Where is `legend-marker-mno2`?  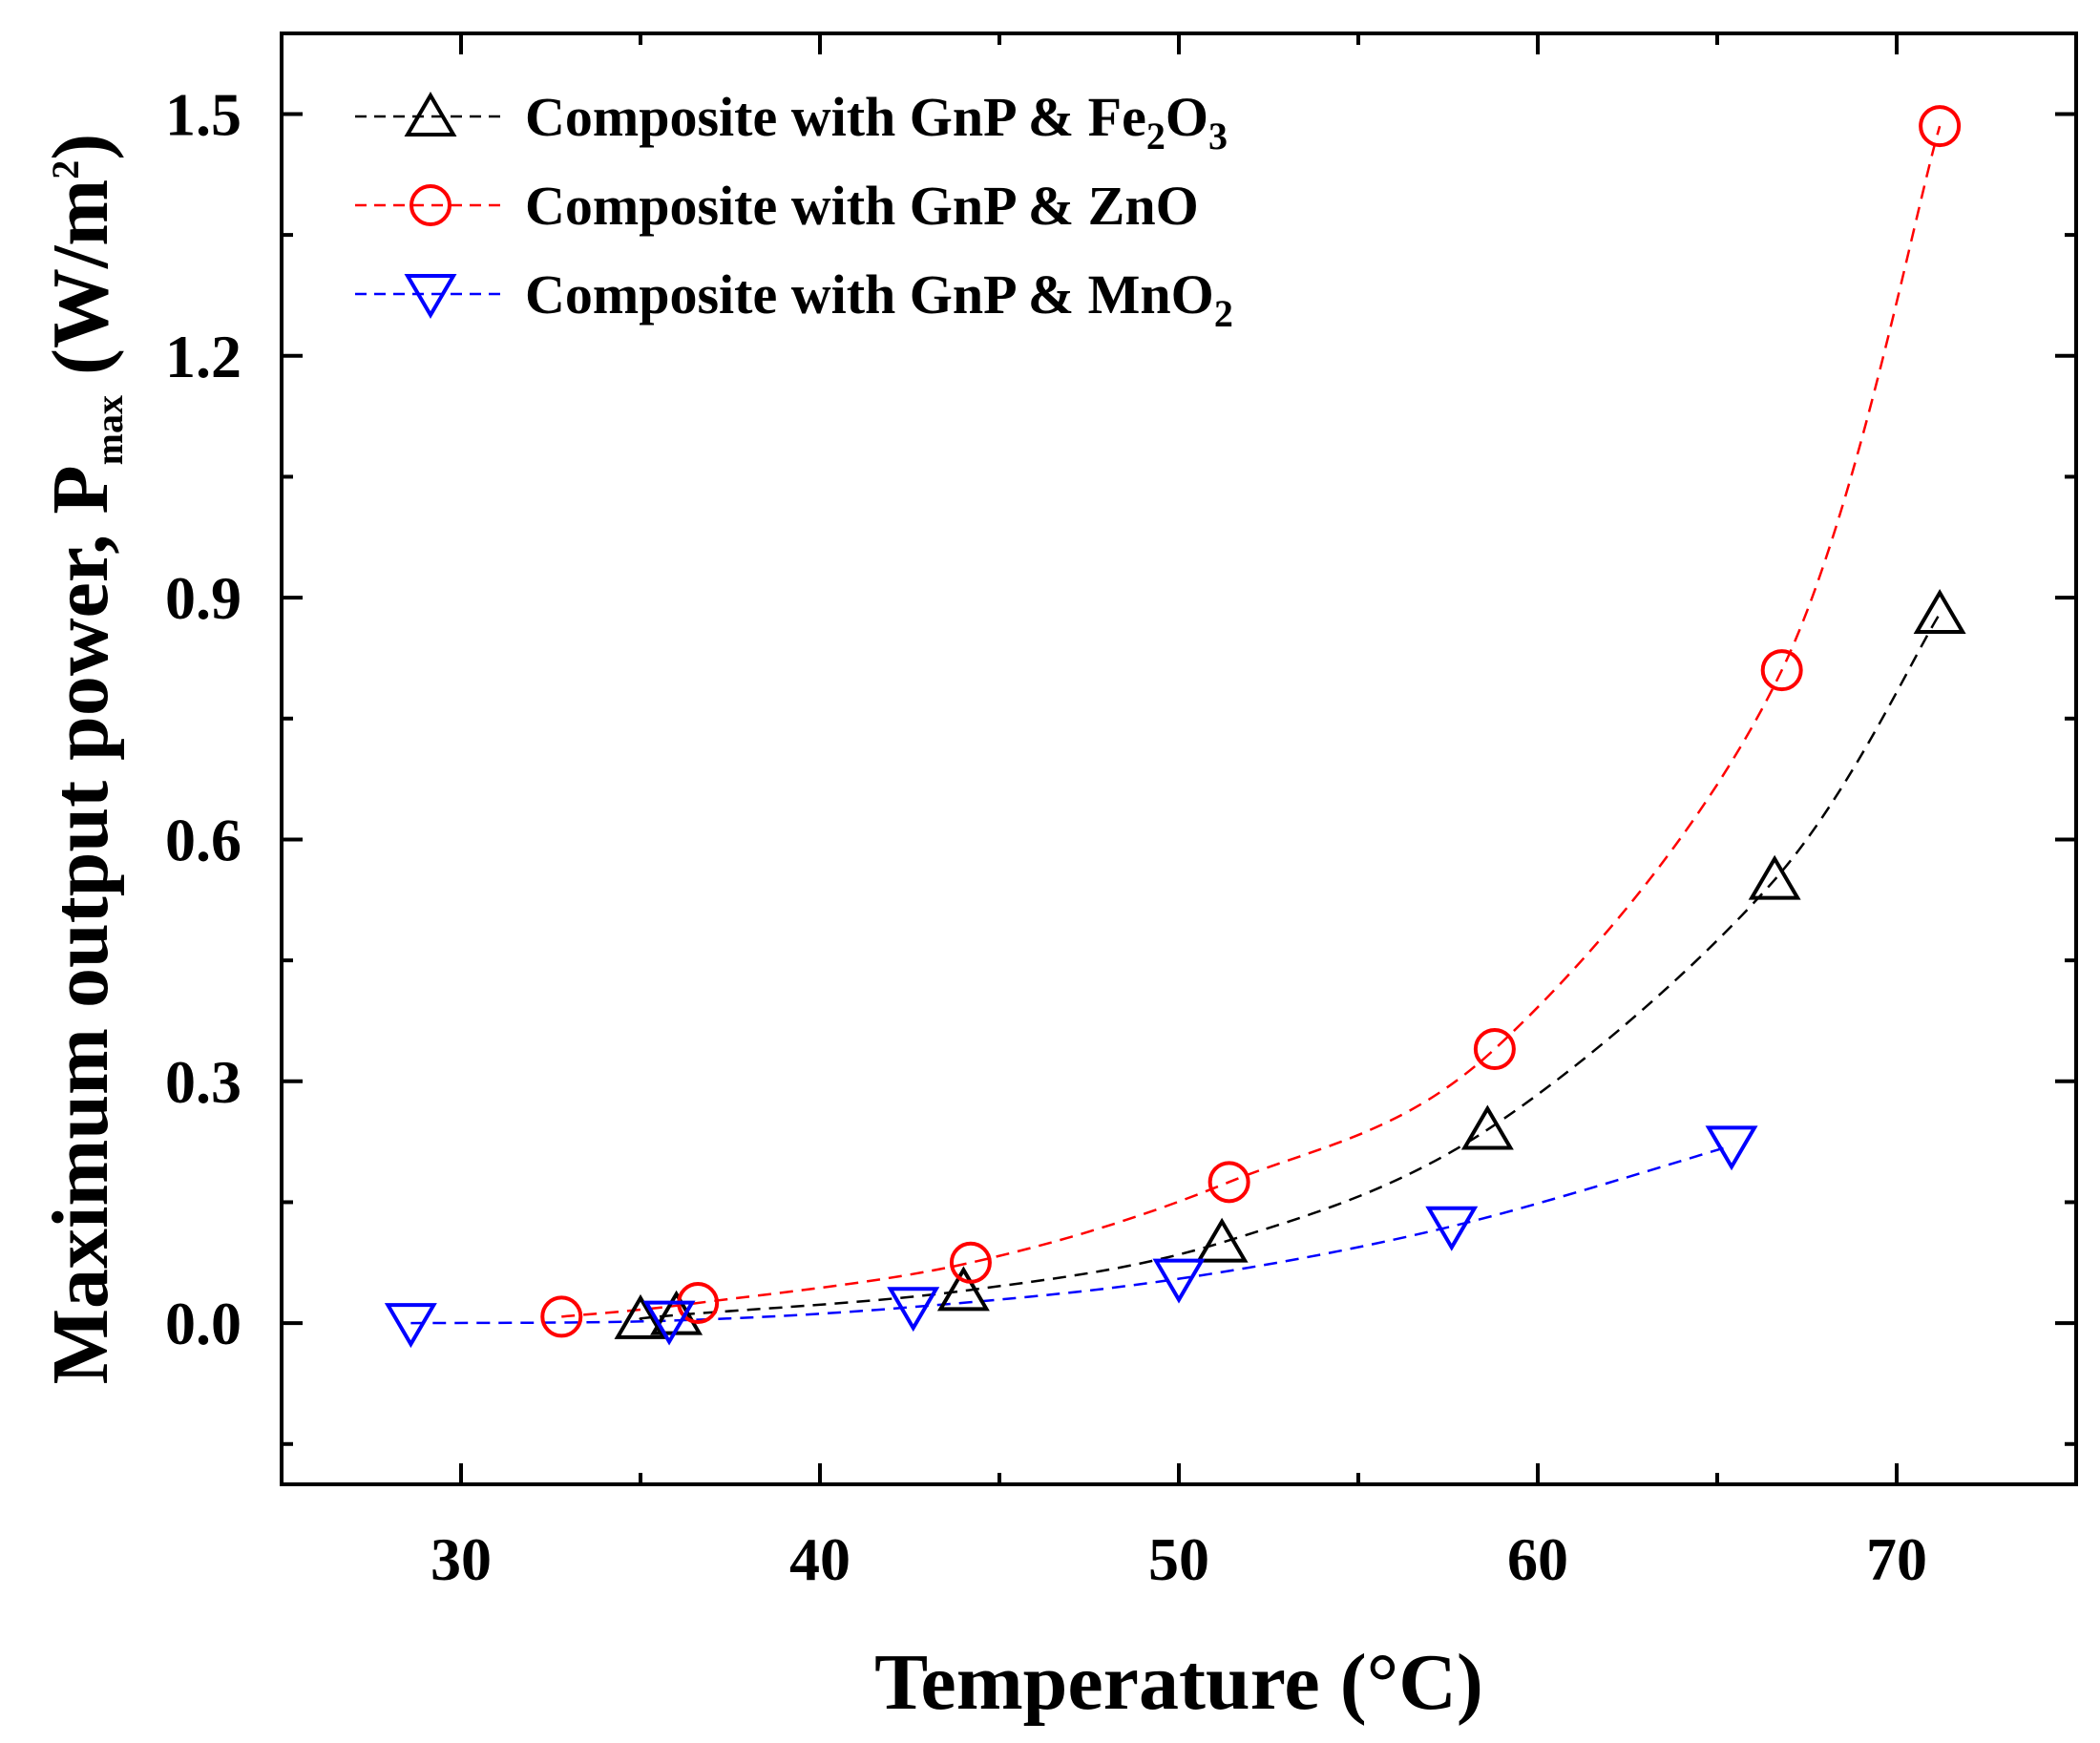
legend-marker-mno2 is located at coordinates (430, 297).